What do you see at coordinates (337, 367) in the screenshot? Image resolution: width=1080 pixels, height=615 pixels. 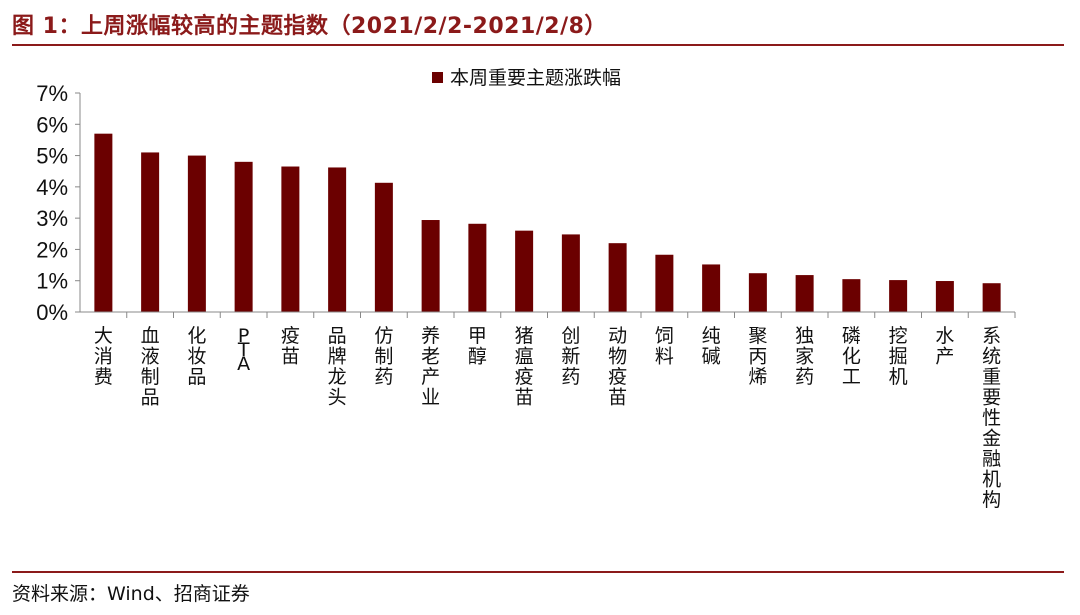 I see `x-tick-label: 品牌龙头` at bounding box center [337, 367].